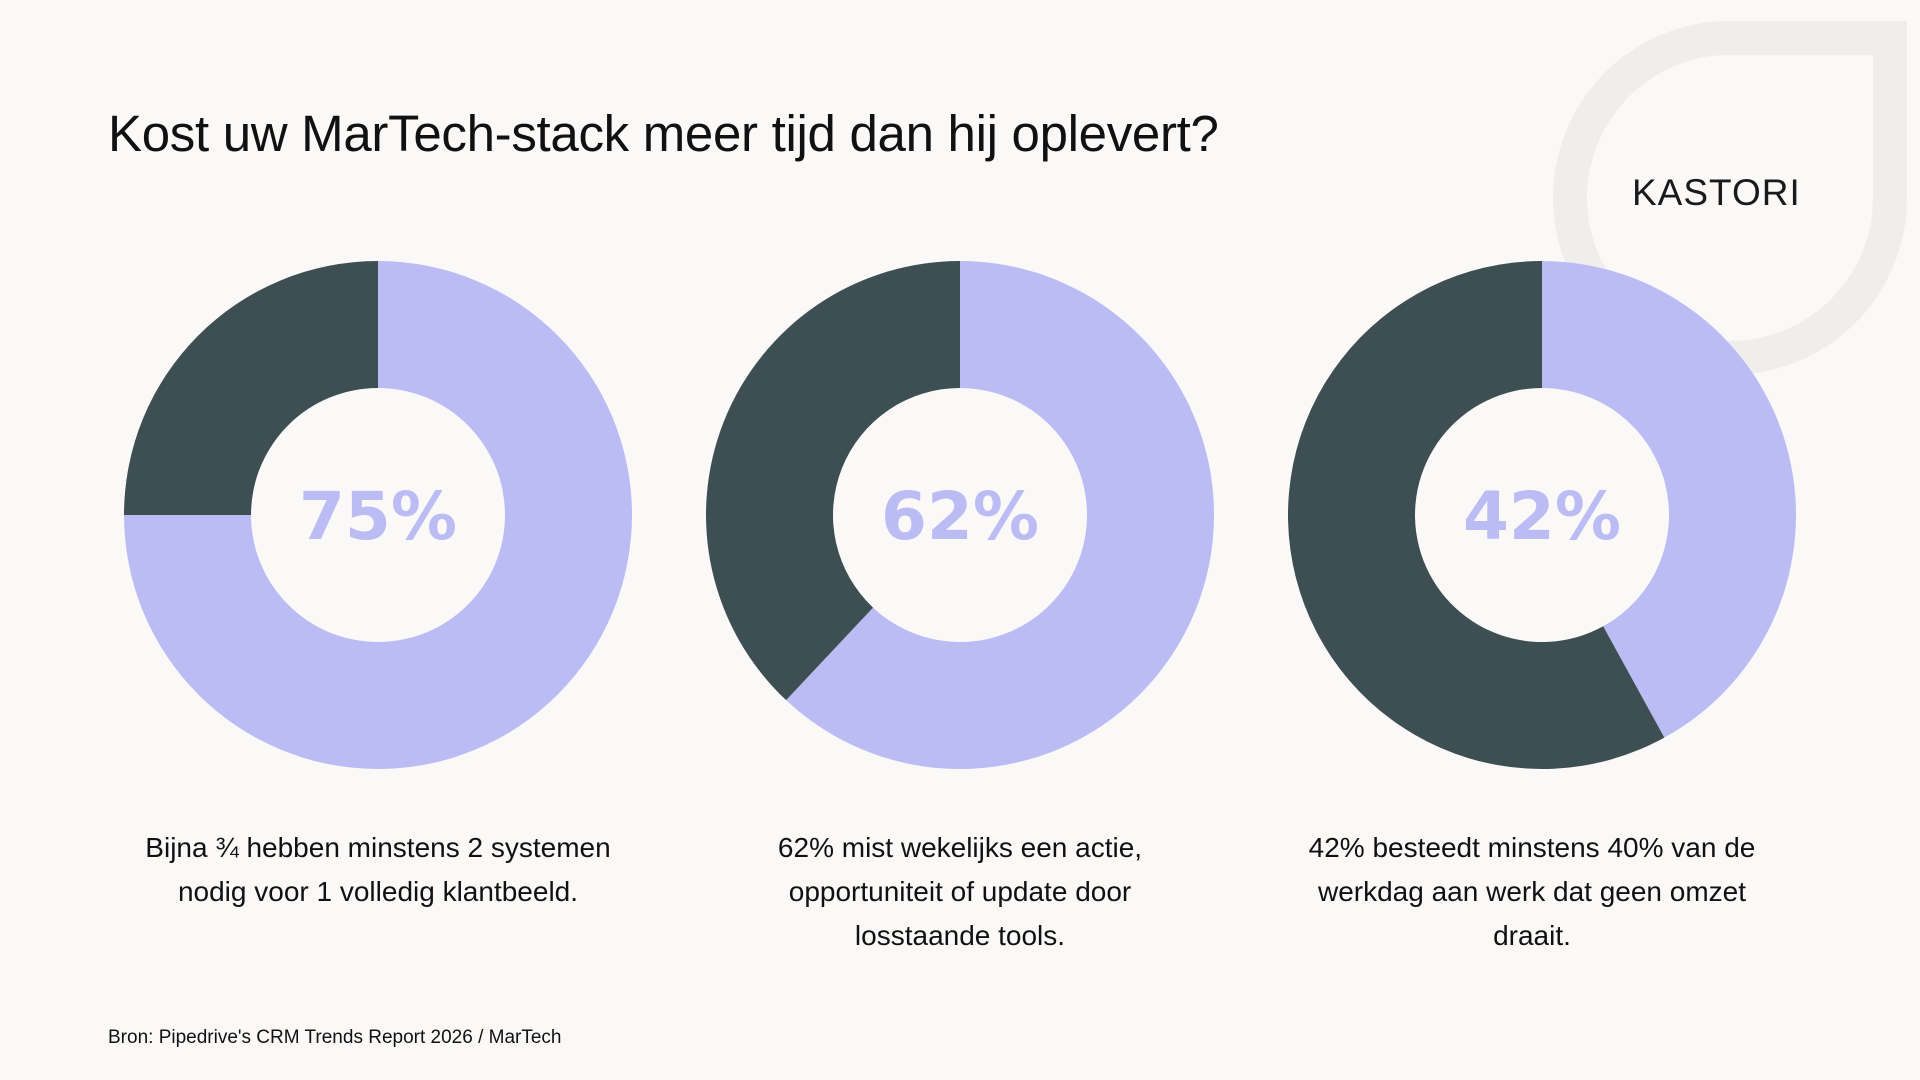 Image resolution: width=1920 pixels, height=1080 pixels. Describe the element at coordinates (1532, 847) in the screenshot. I see `caption-line: 42% besteedt minstens 40% van de` at that location.